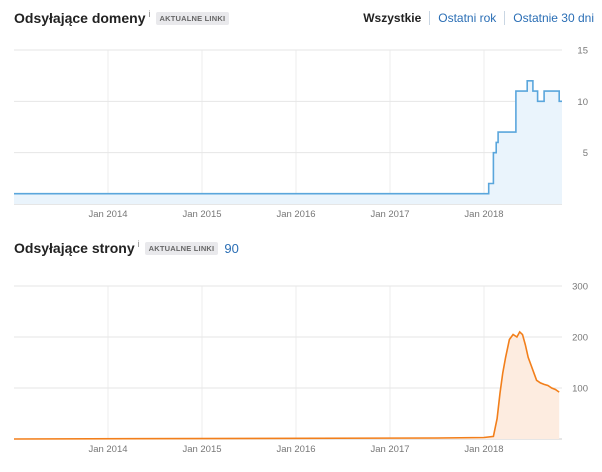 The image size is (602, 472). What do you see at coordinates (80, 18) in the screenshot?
I see `referring-domains-title: Odsyłające domeny` at bounding box center [80, 18].